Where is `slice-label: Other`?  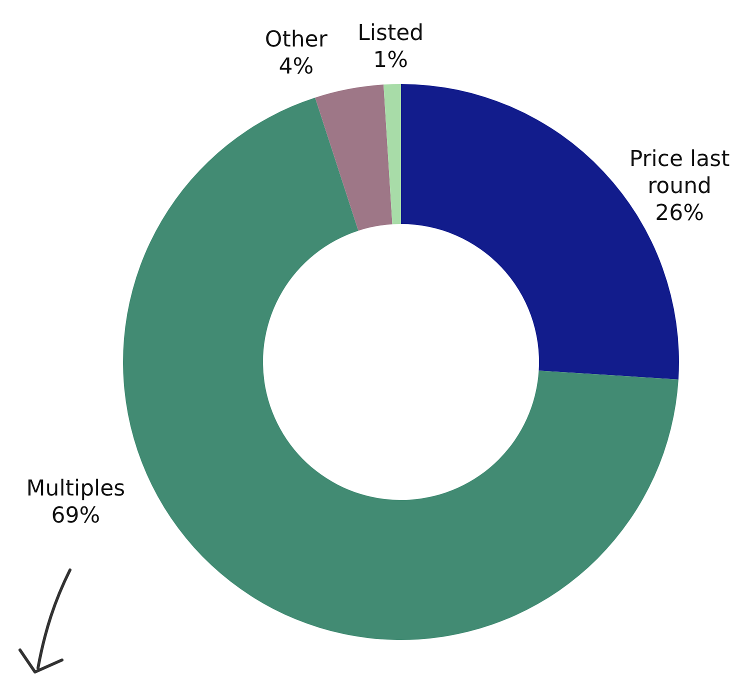 slice-label: Other is located at coordinates (296, 40).